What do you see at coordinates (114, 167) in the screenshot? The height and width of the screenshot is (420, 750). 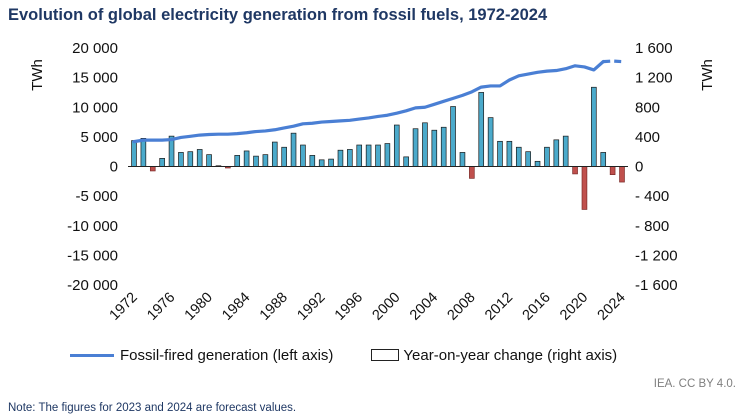 I see `left-tick-label: 0` at bounding box center [114, 167].